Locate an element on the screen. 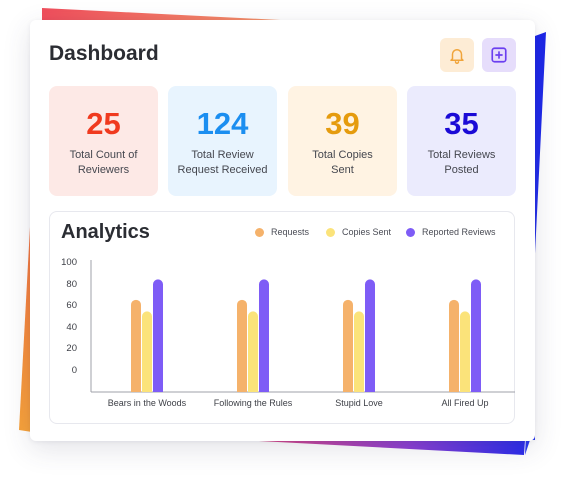 The height and width of the screenshot is (483, 566). y-tick-label: 80 is located at coordinates (71, 284).